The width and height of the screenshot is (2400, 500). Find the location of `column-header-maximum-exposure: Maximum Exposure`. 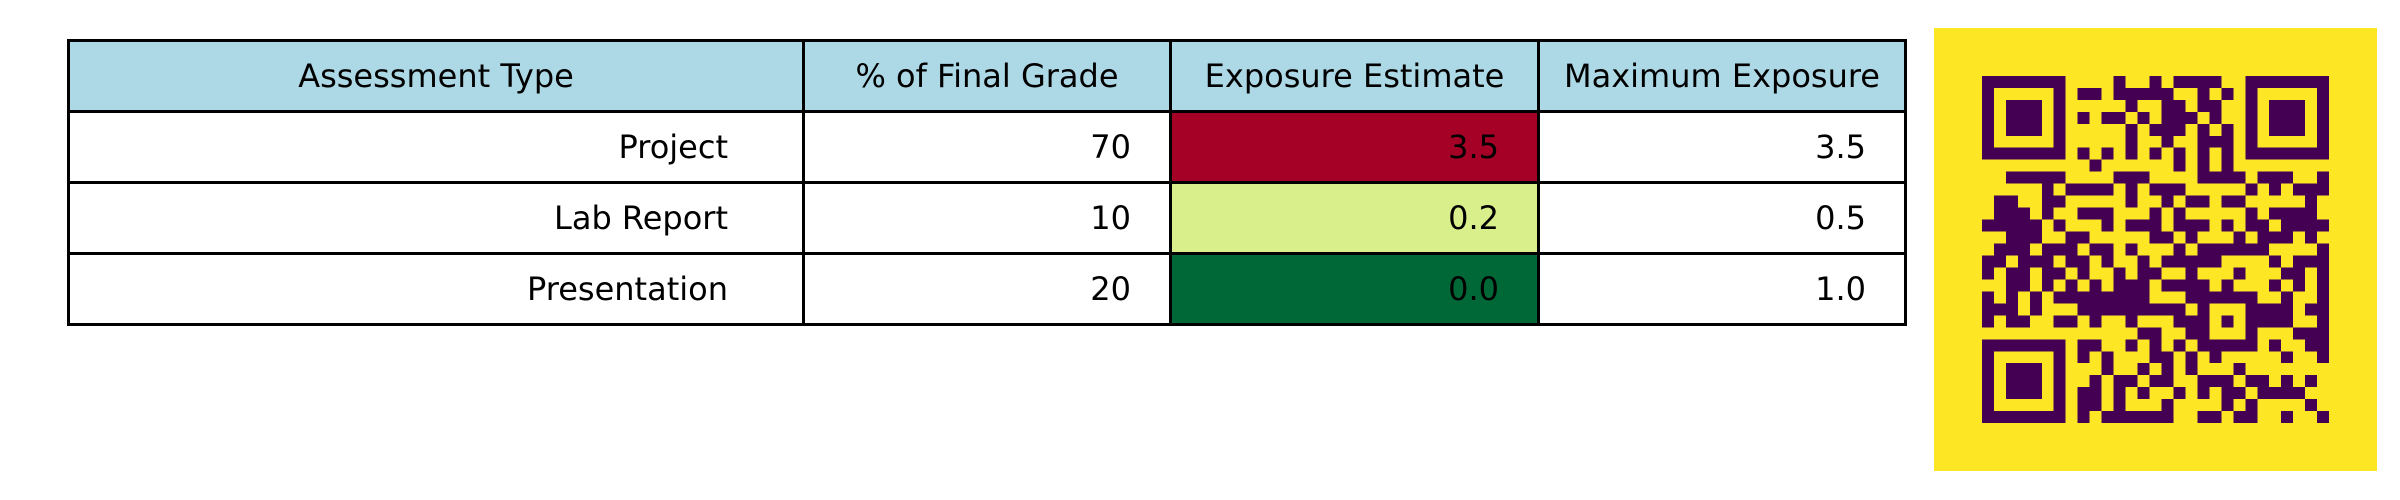

column-header-maximum-exposure: Maximum Exposure is located at coordinates (1722, 76).